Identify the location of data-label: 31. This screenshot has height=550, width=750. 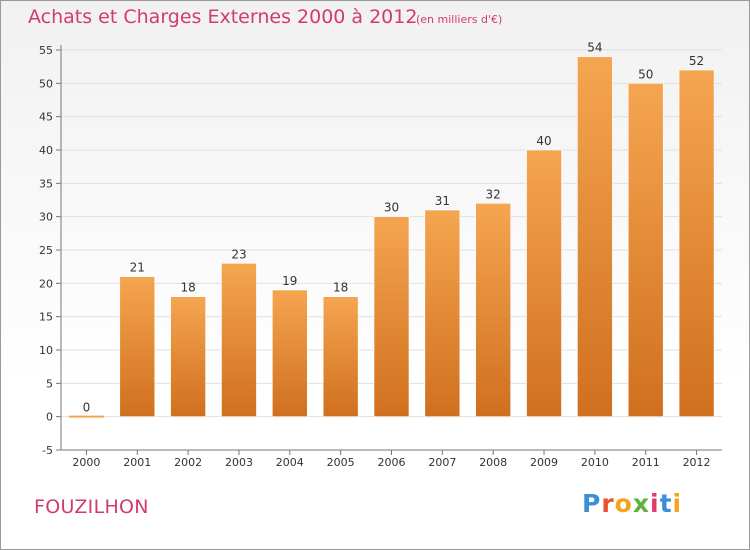
(442, 201).